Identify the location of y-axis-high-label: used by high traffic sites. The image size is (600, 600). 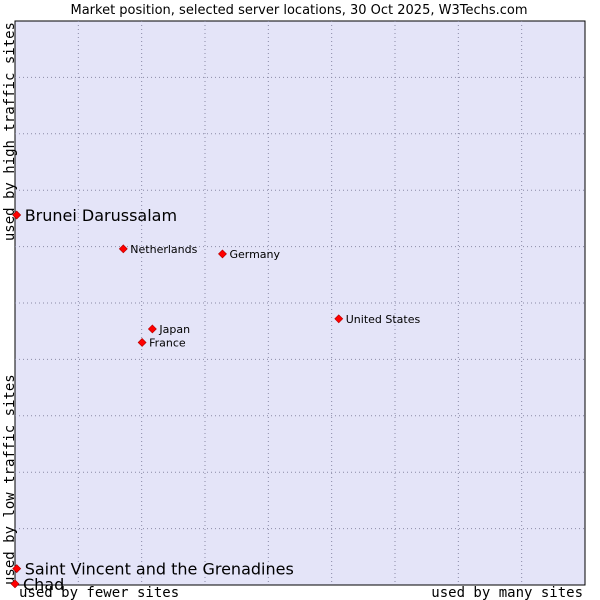
(10, 131).